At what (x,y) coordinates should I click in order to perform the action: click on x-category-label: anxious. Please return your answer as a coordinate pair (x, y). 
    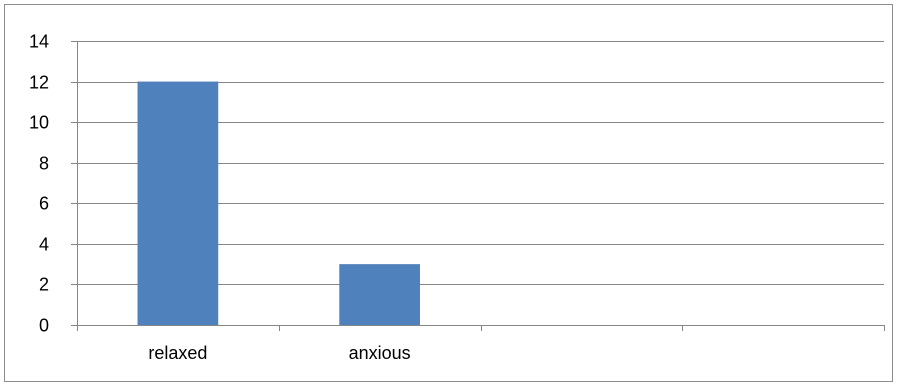
    Looking at the image, I should click on (380, 353).